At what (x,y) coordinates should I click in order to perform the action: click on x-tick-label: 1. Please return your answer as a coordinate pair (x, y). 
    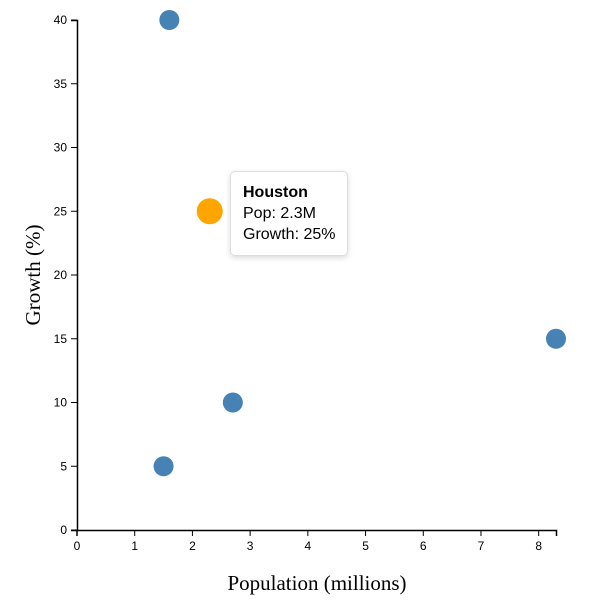
    Looking at the image, I should click on (134, 546).